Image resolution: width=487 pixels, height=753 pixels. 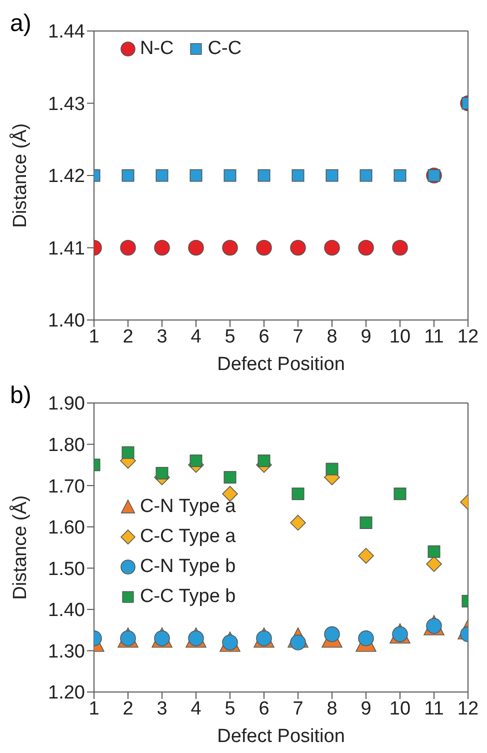 I want to click on y-tick-label: 1.44, so click(x=67, y=32).